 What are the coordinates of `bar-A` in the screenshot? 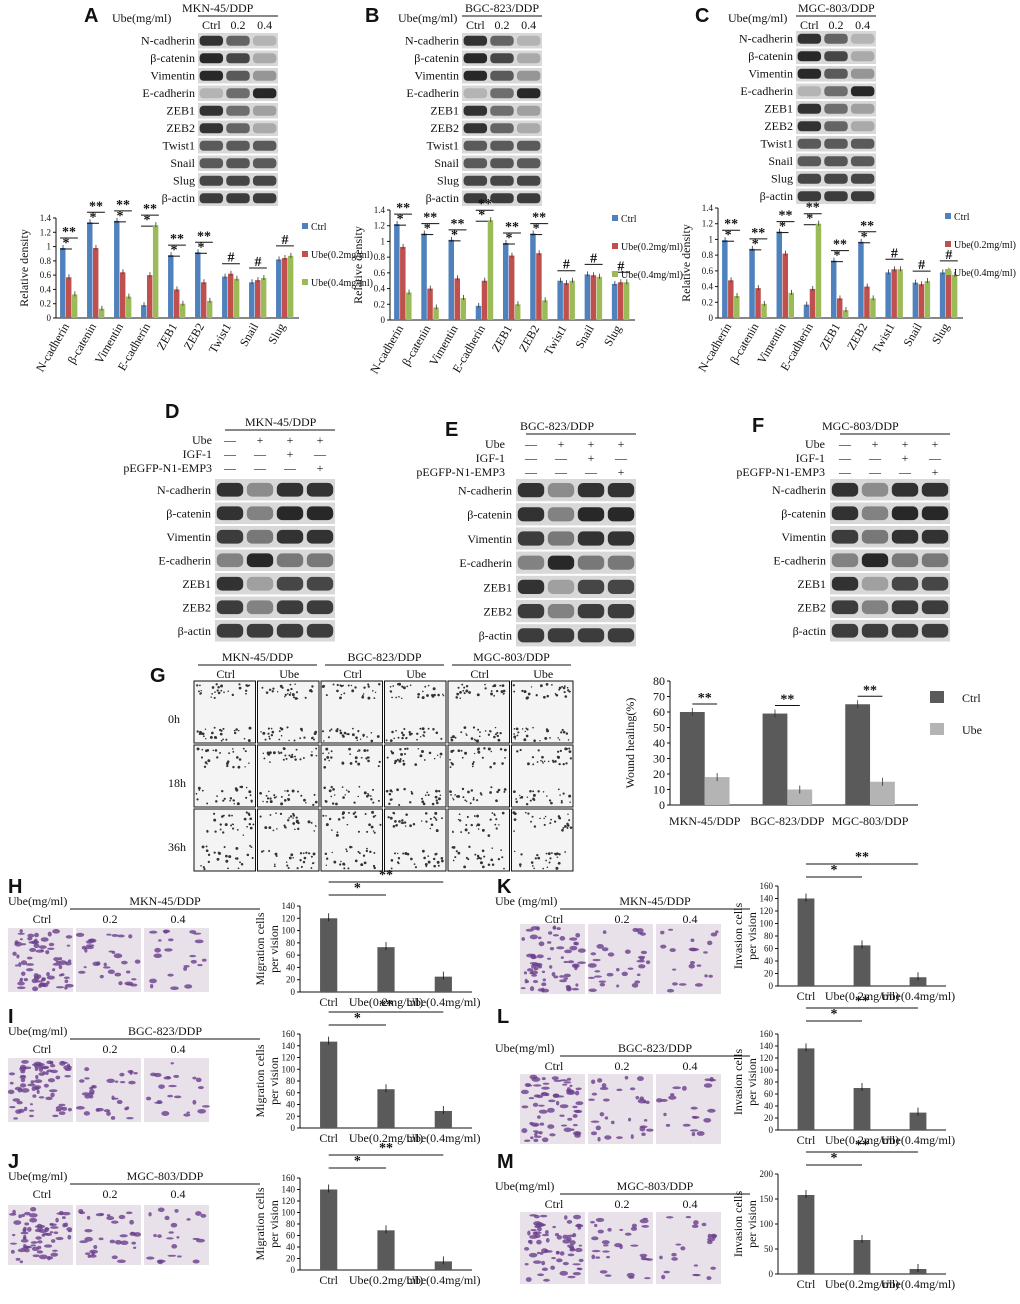 It's located at (95, 283).